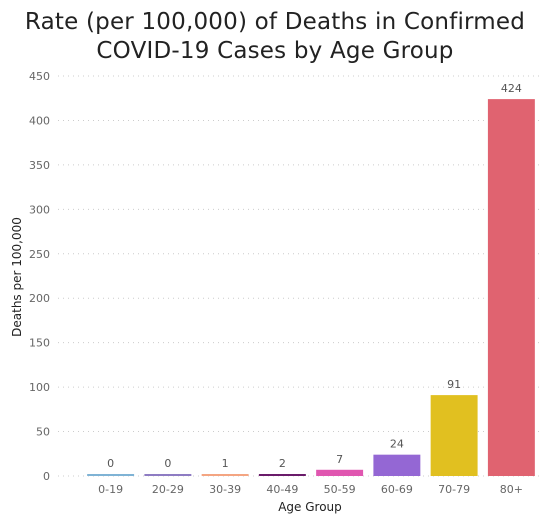  What do you see at coordinates (511, 88) in the screenshot?
I see `data-label-80+: 424` at bounding box center [511, 88].